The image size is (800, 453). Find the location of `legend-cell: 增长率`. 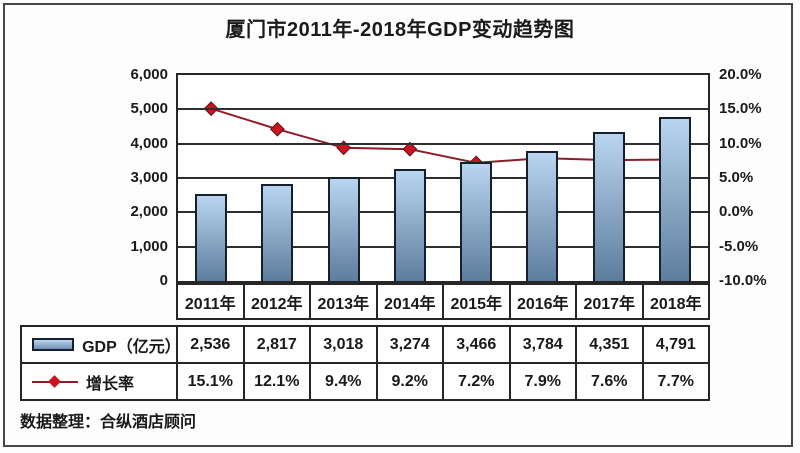

legend-cell: 增长率 is located at coordinates (99, 381).